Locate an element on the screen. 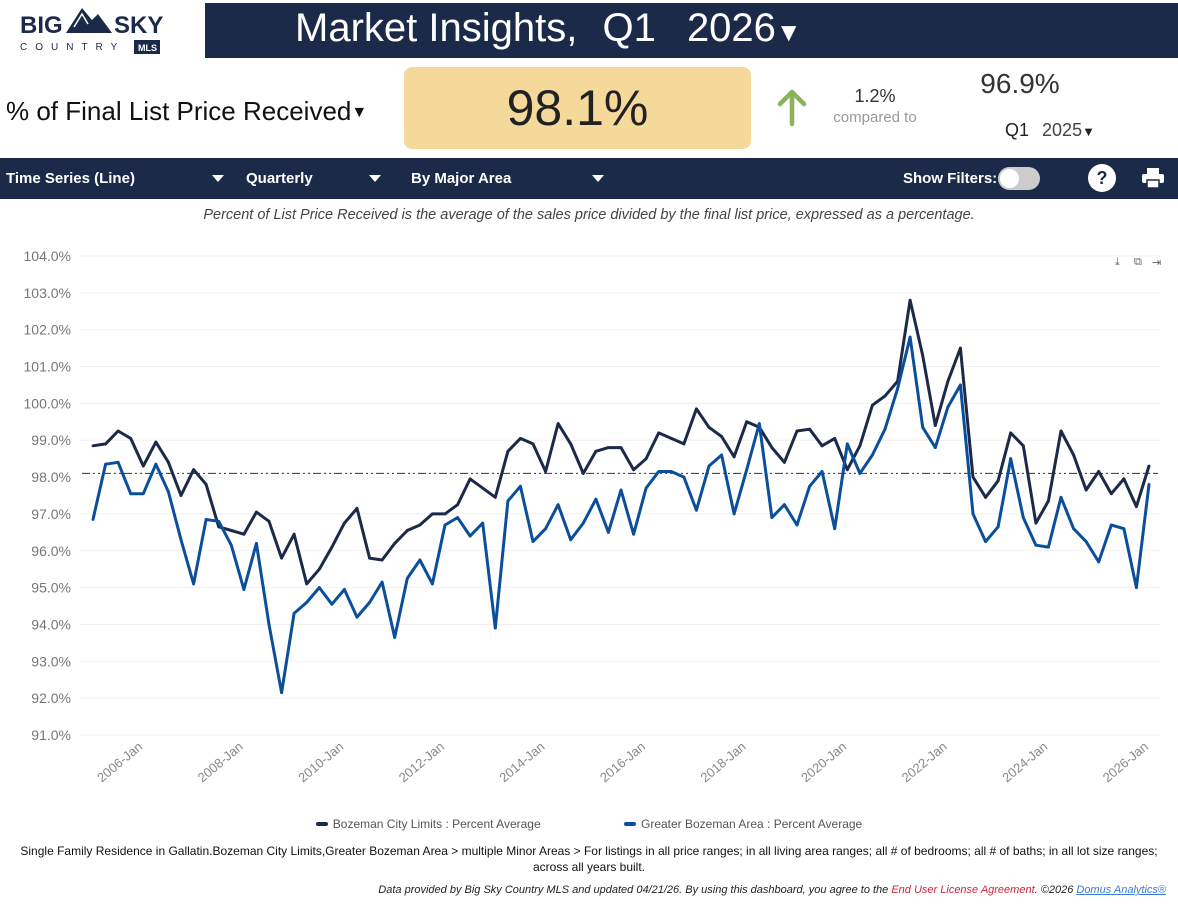 This screenshot has width=1178, height=907. print-icon is located at coordinates (1153, 180).